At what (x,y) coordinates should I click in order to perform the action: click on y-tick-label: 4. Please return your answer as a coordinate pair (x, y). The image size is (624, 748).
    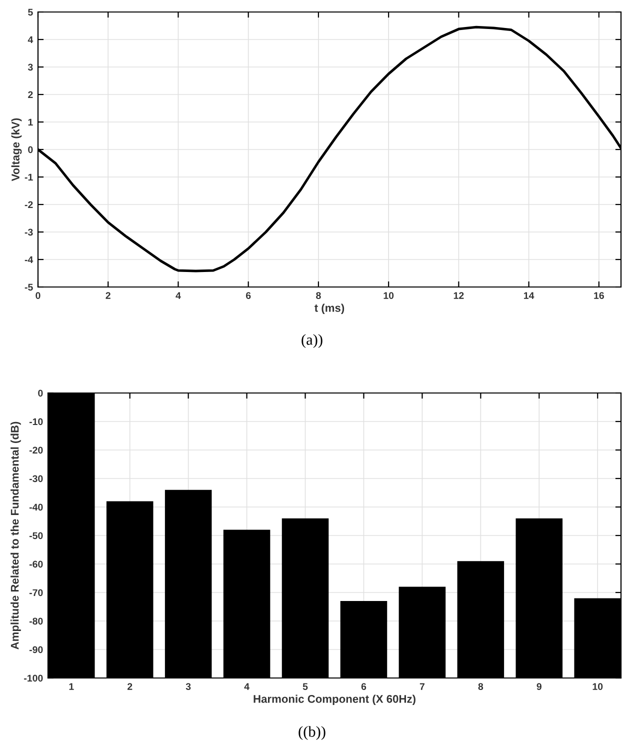
    Looking at the image, I should click on (31, 40).